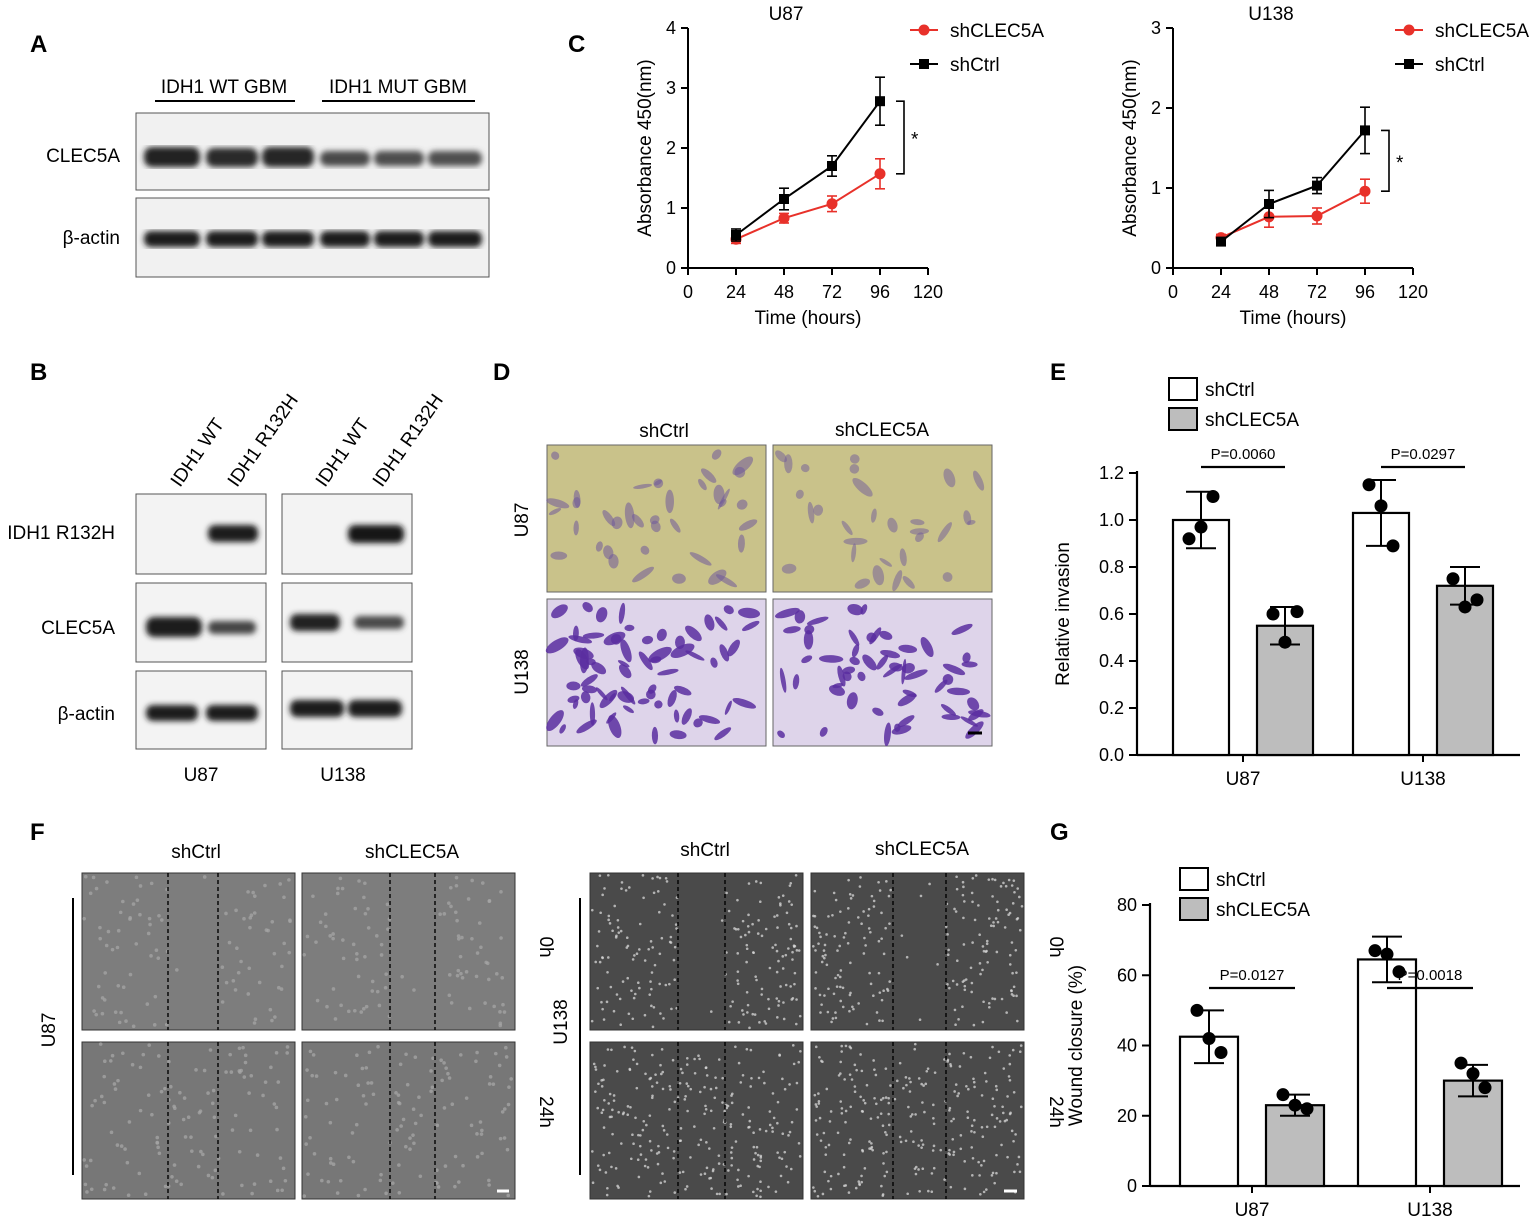 The image size is (1535, 1220). Describe the element at coordinates (784, 292) in the screenshot. I see `x-tick-label: 48` at that location.